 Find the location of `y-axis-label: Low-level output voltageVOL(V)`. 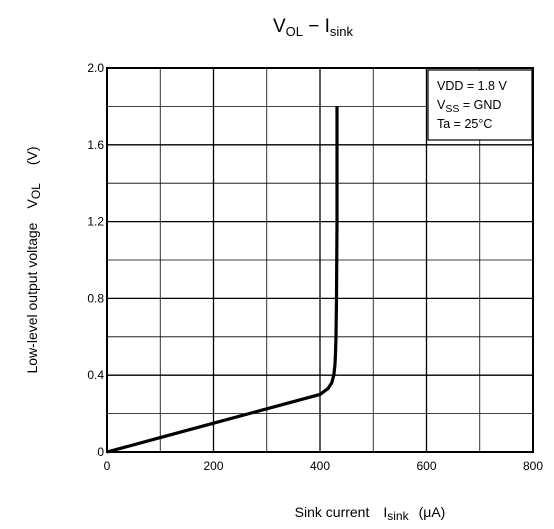

y-axis-label: Low-level output voltageVOL(V) is located at coordinates (33, 259).